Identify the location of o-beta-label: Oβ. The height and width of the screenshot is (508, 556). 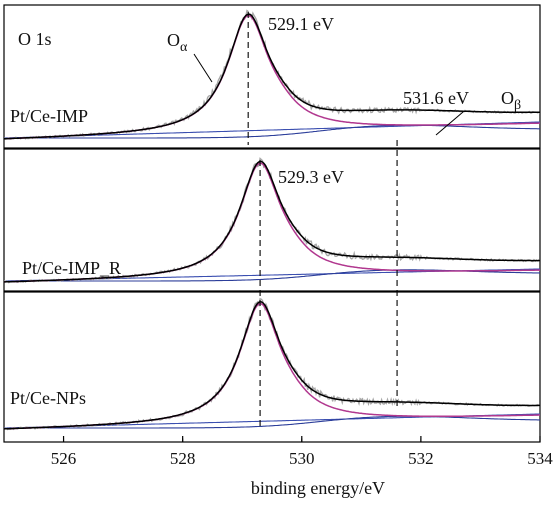
(511, 100).